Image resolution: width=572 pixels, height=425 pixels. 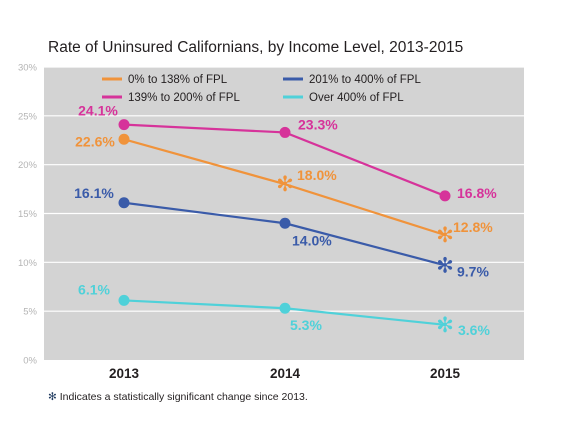 What do you see at coordinates (28, 68) in the screenshot?
I see `y-tick-label: 30%` at bounding box center [28, 68].